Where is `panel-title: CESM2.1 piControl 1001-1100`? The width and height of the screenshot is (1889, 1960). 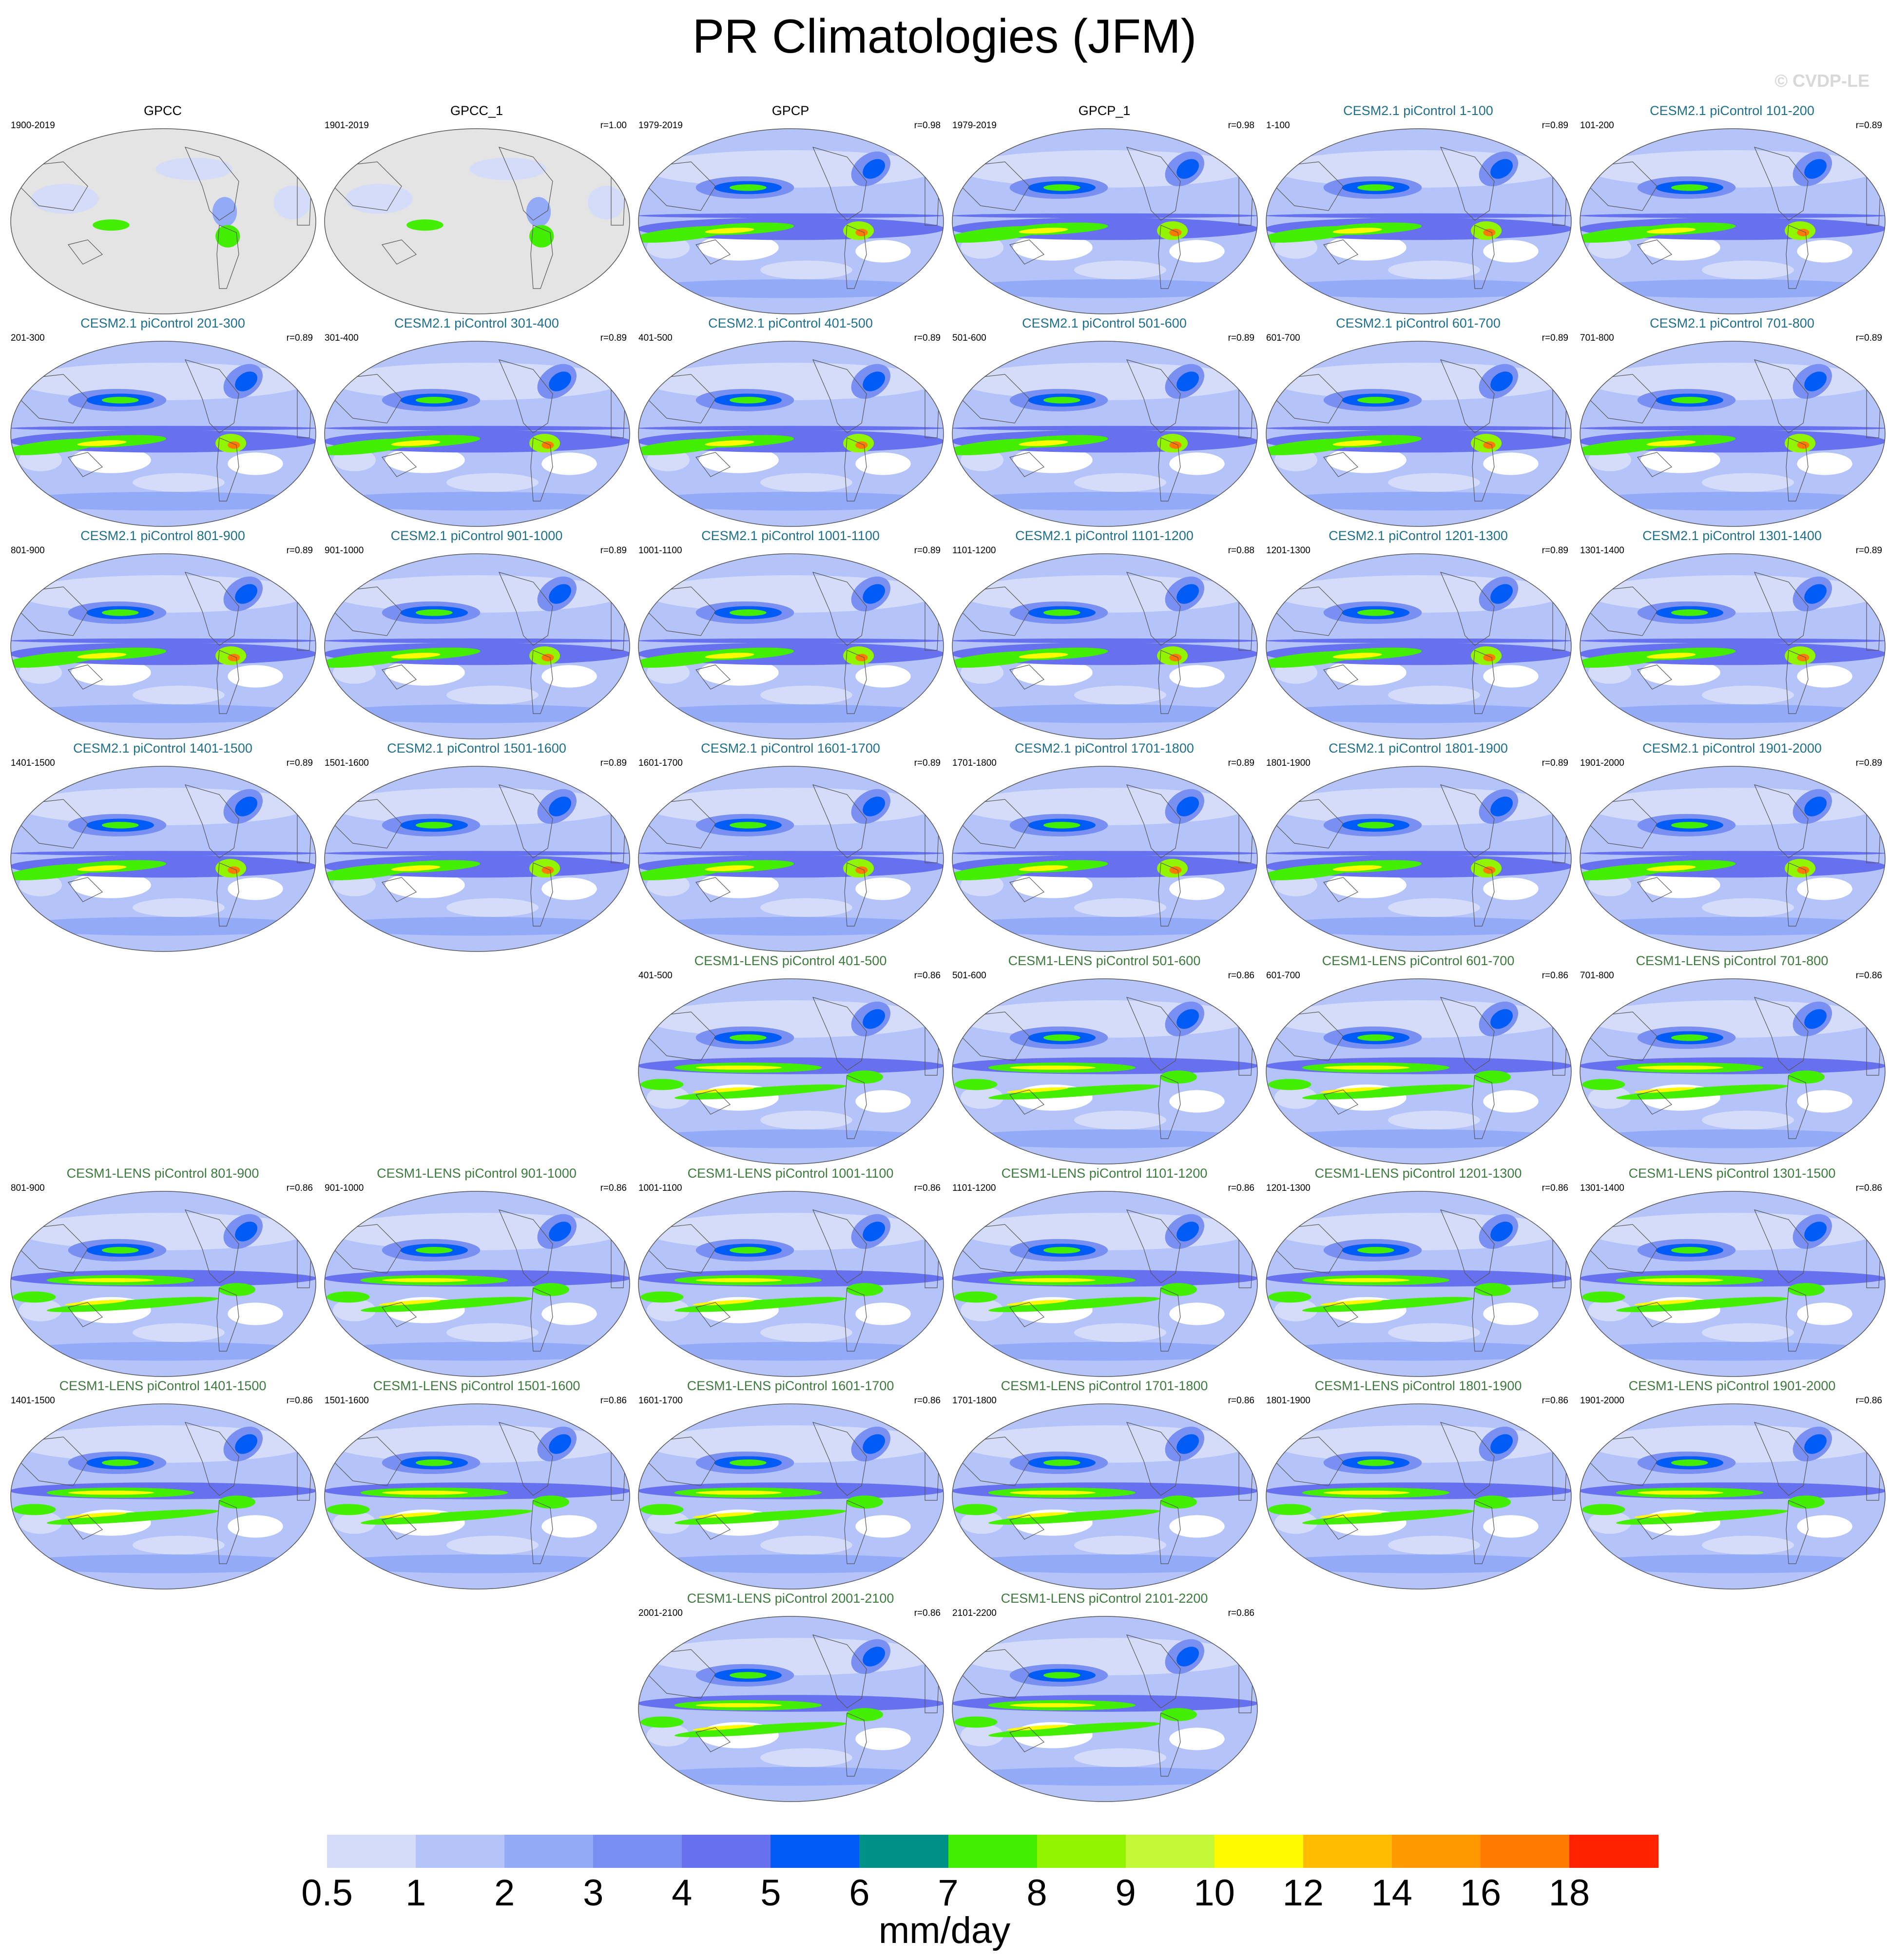 panel-title: CESM2.1 piControl 1001-1100 is located at coordinates (790, 535).